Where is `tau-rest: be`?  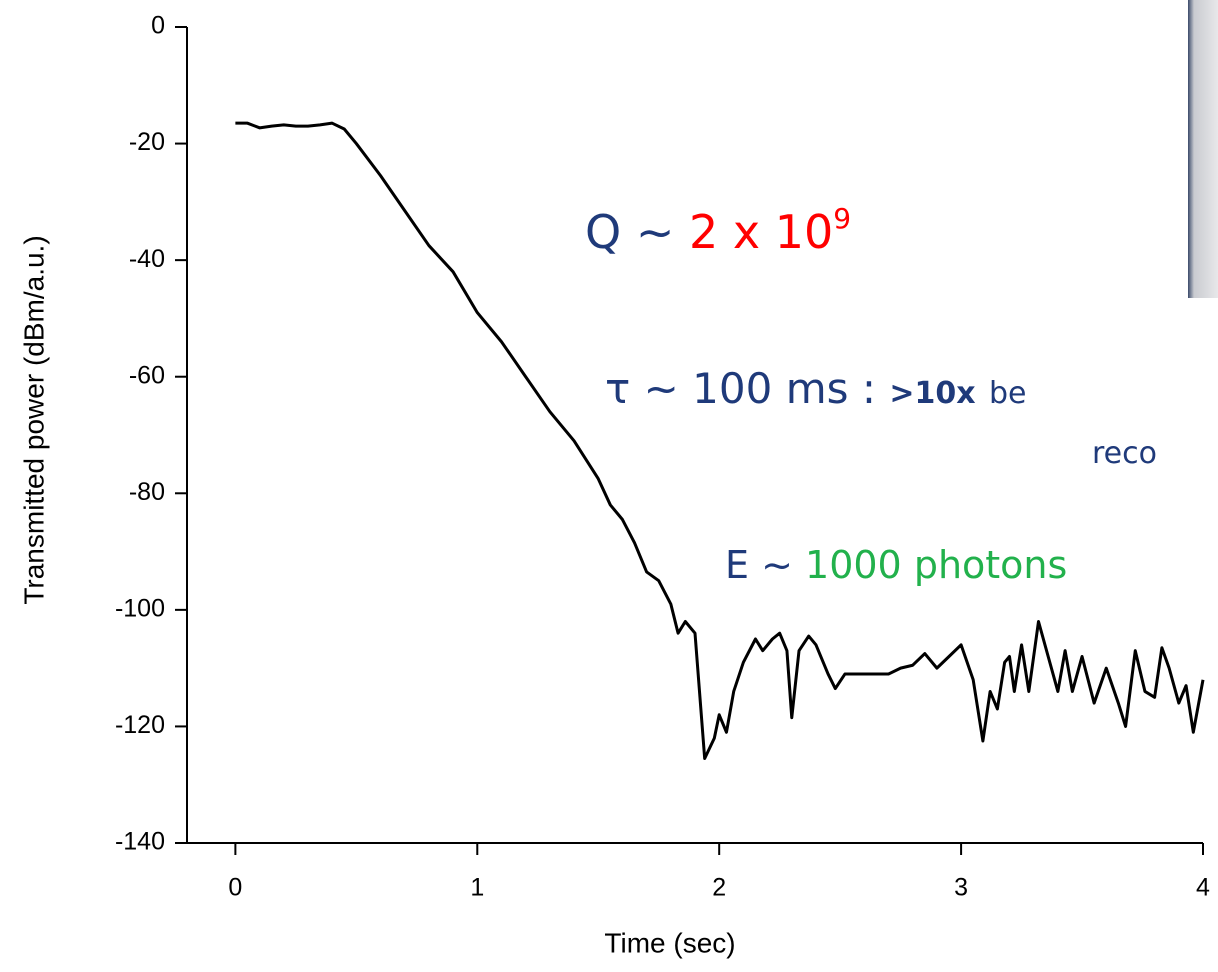
tau-rest: be is located at coordinates (1008, 393).